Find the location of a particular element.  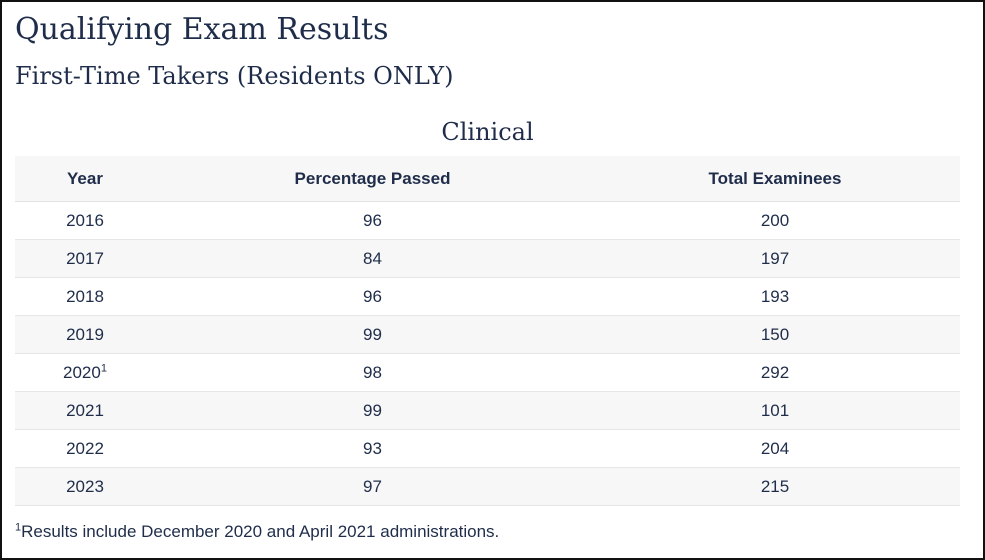

table-row: 2022 93 204 is located at coordinates (487, 448).